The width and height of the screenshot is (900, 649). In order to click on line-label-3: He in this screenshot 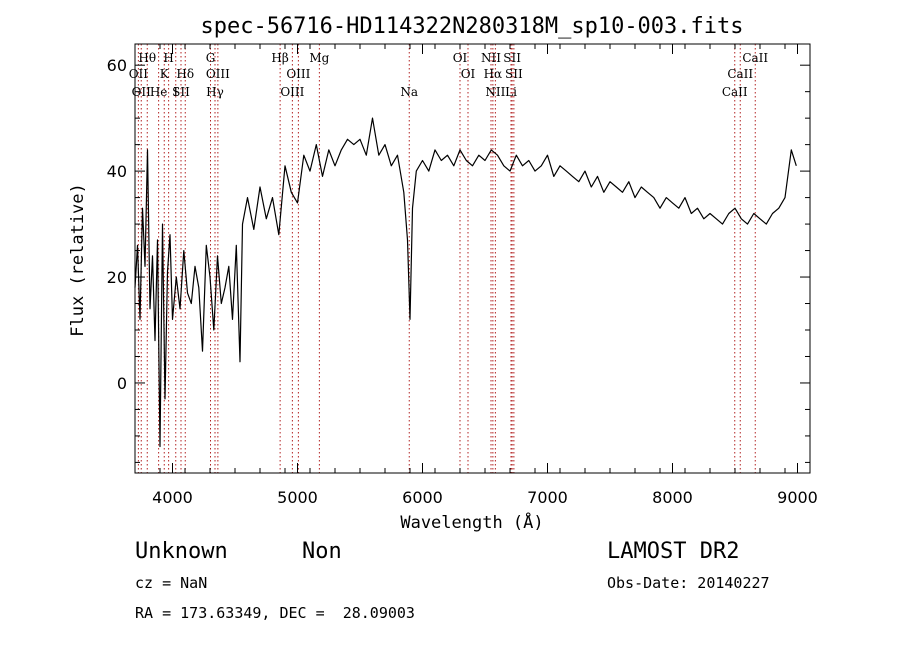, I will do `click(159, 92)`.